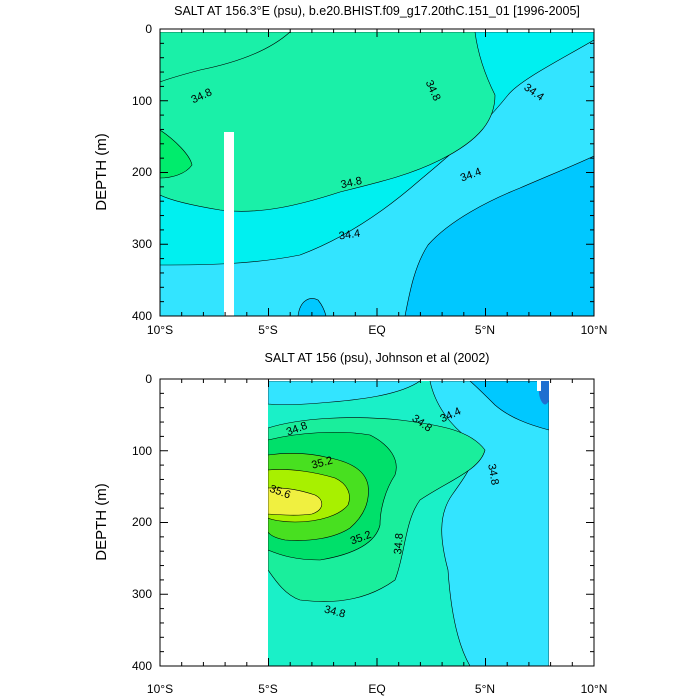 Image resolution: width=700 pixels, height=700 pixels. Describe the element at coordinates (101, 172) in the screenshot. I see `top-y-axis-label: DEPTH (m)` at that location.